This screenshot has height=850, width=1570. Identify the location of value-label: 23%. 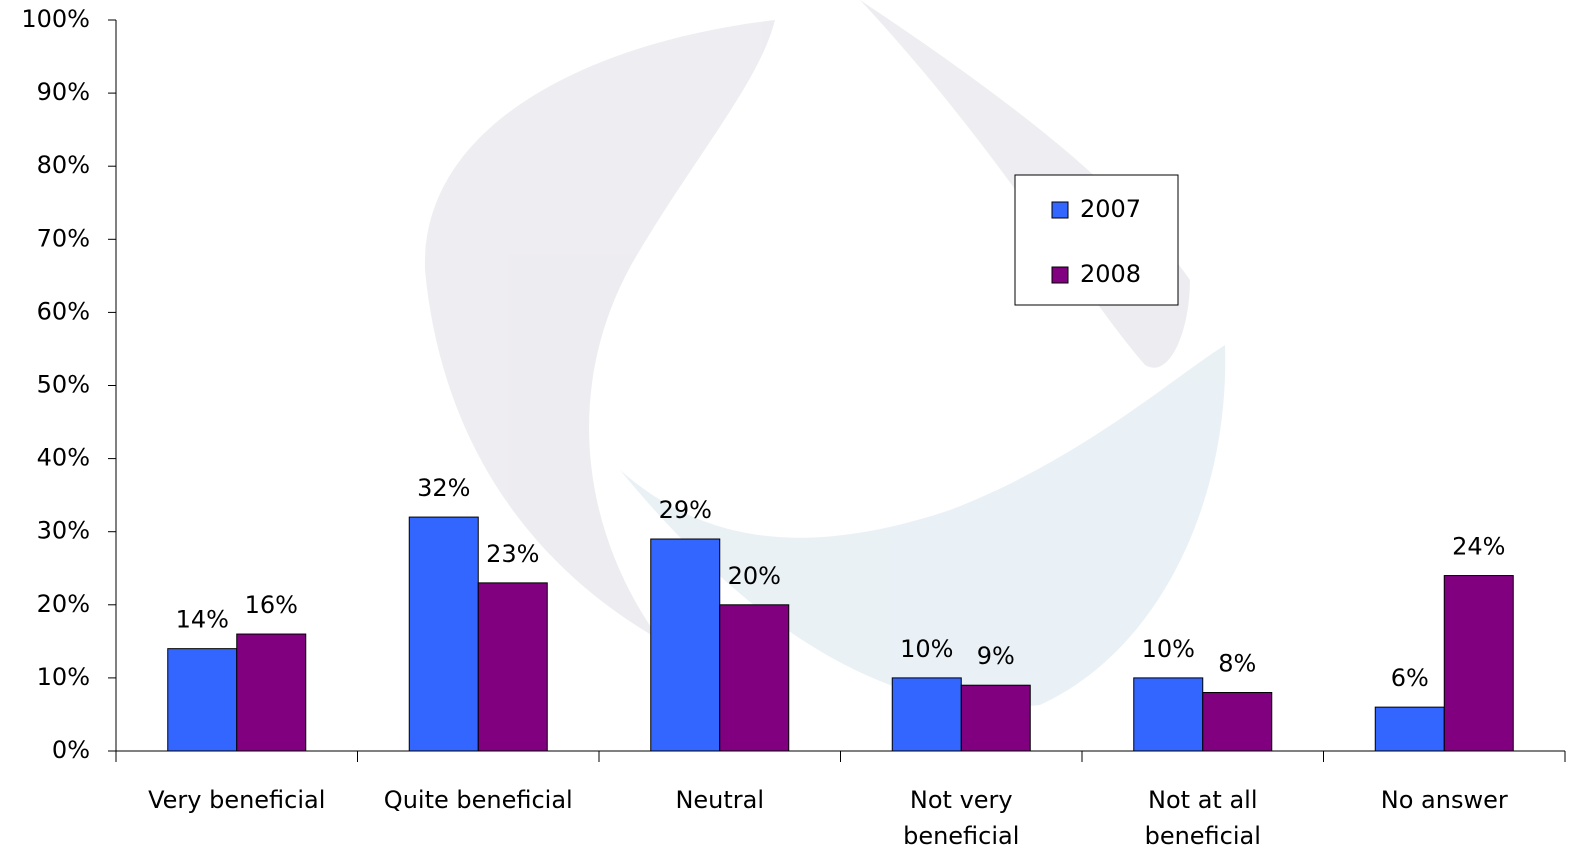
(512, 554).